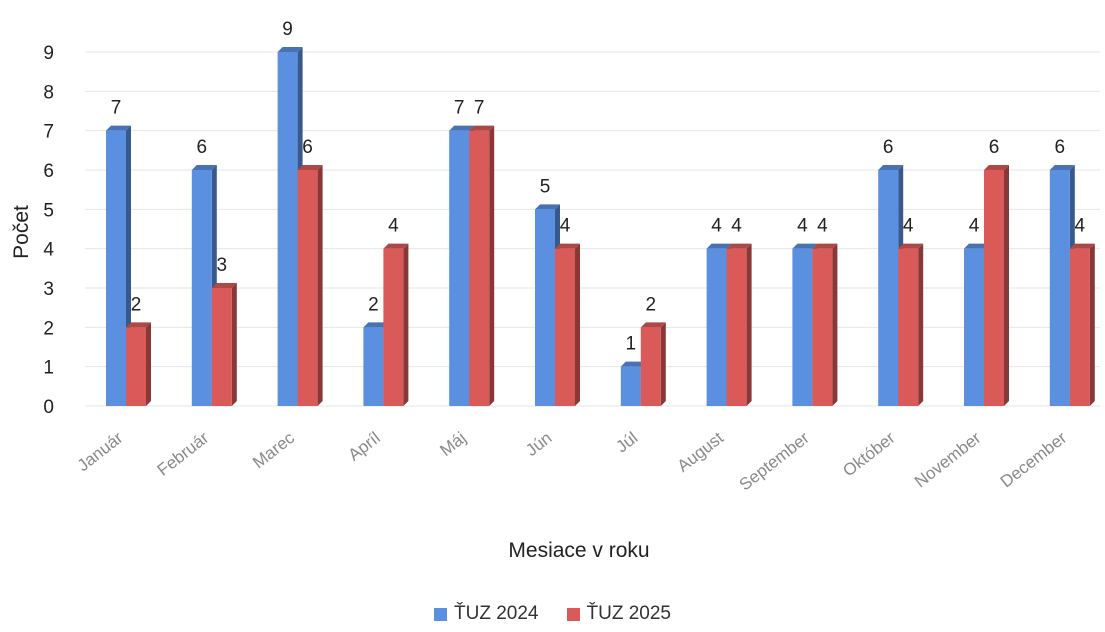 This screenshot has height=632, width=1105. Describe the element at coordinates (48, 368) in the screenshot. I see `y-tick-label: 1` at that location.